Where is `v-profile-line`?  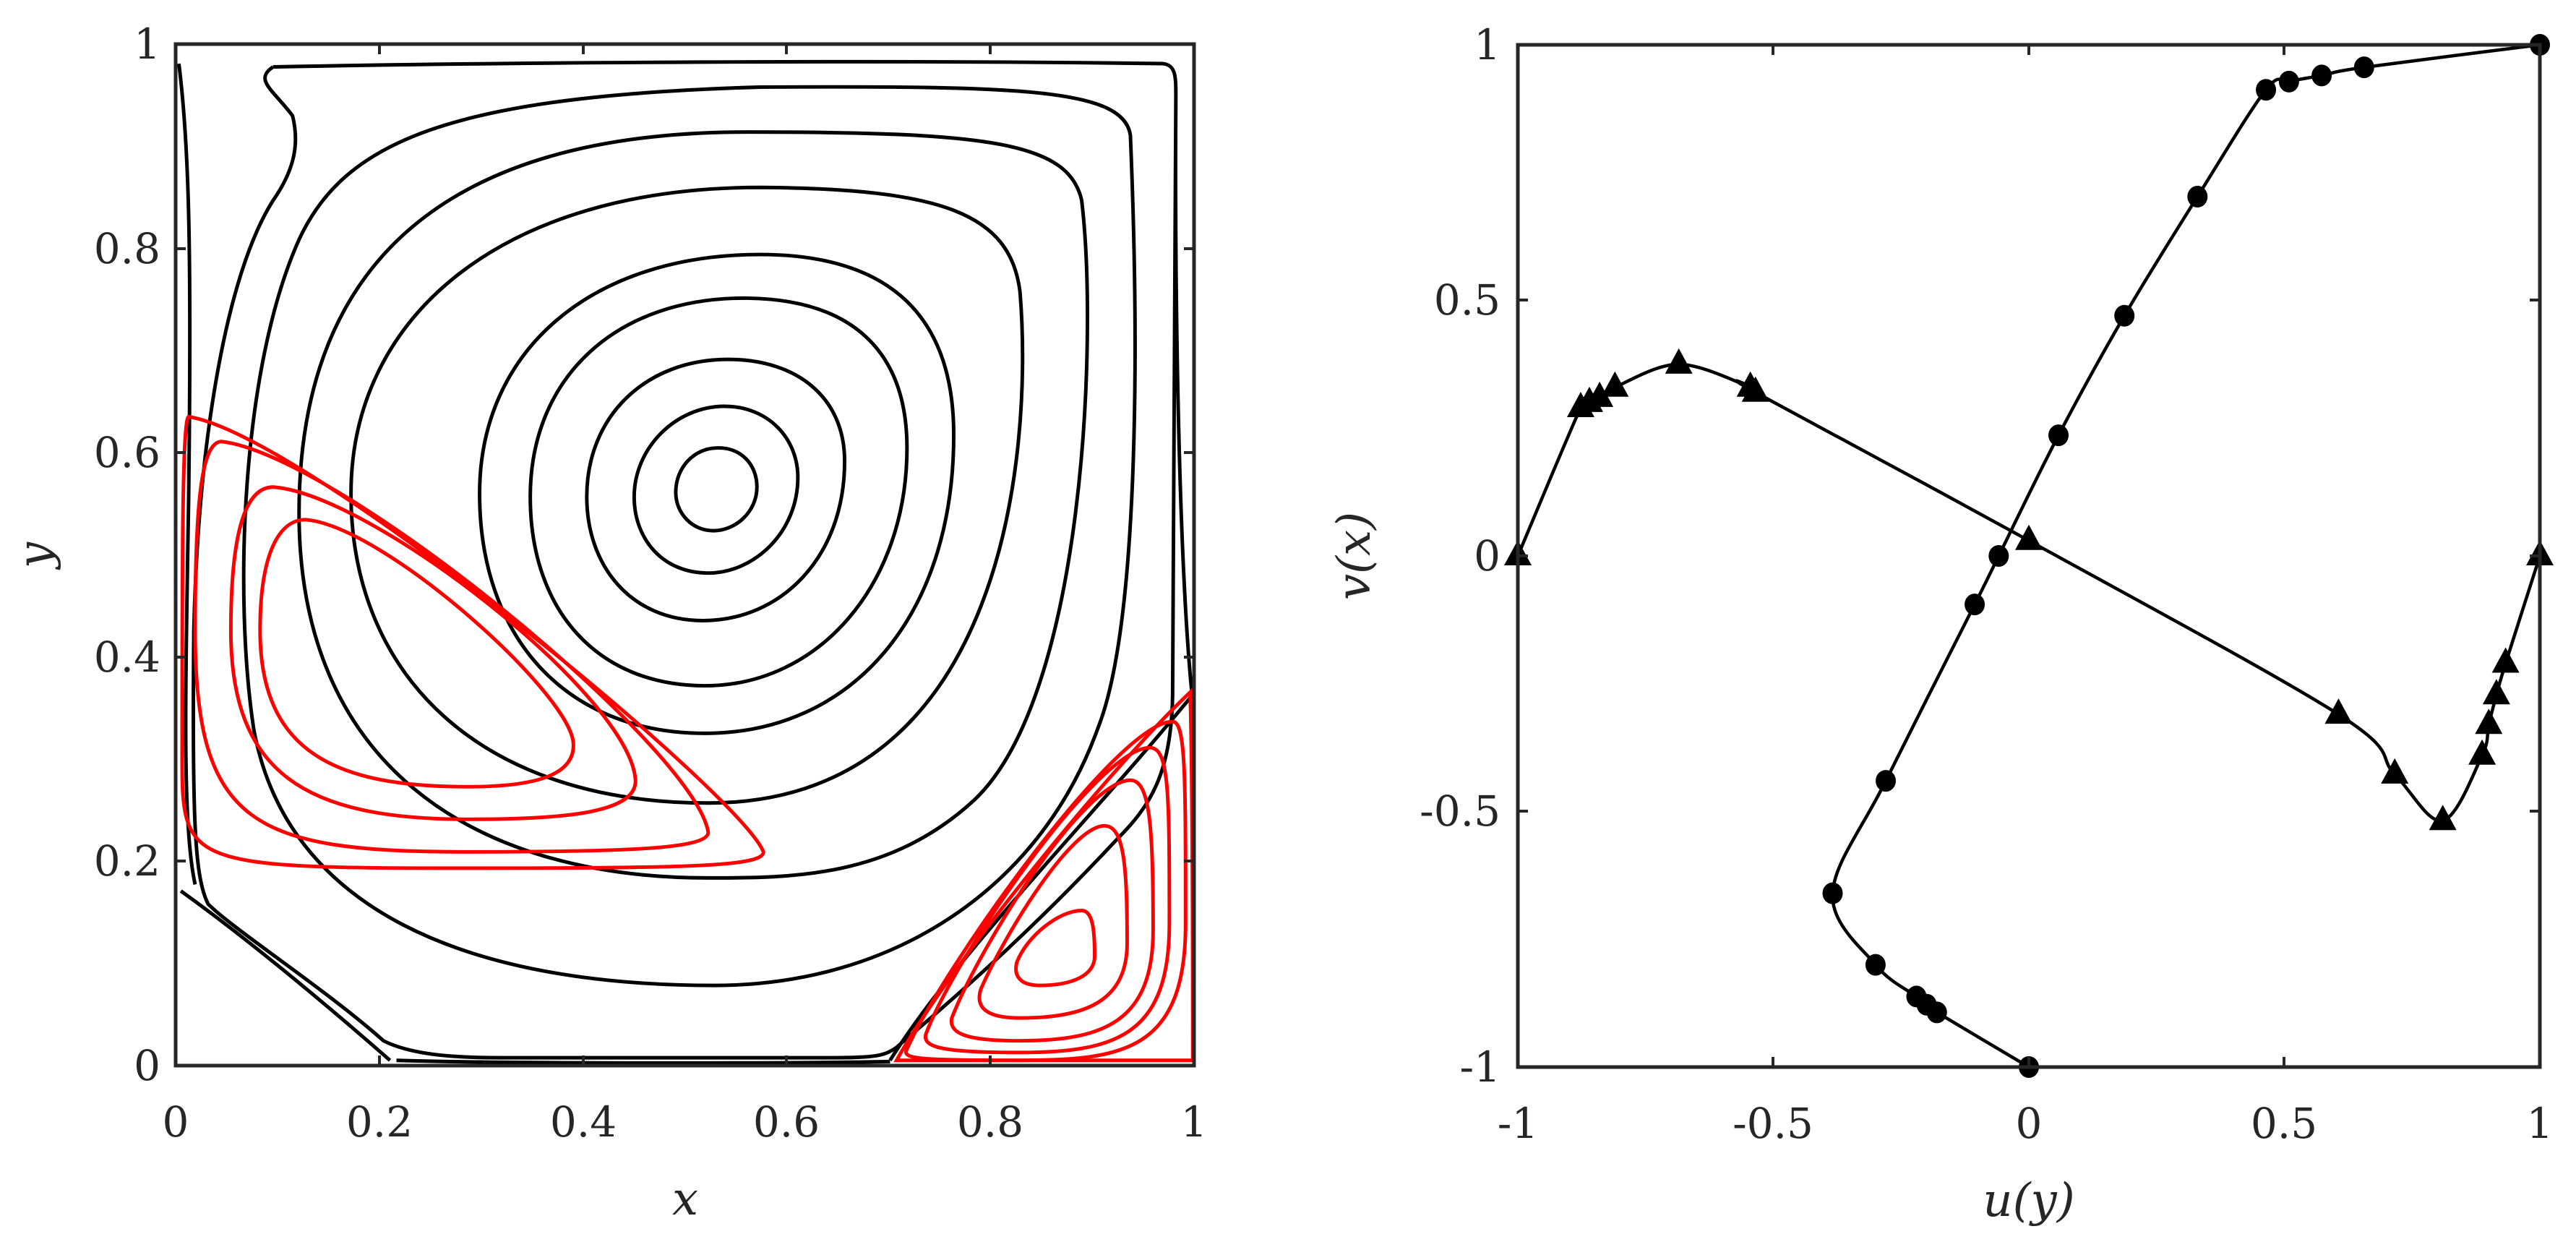 v-profile-line is located at coordinates (2029, 592).